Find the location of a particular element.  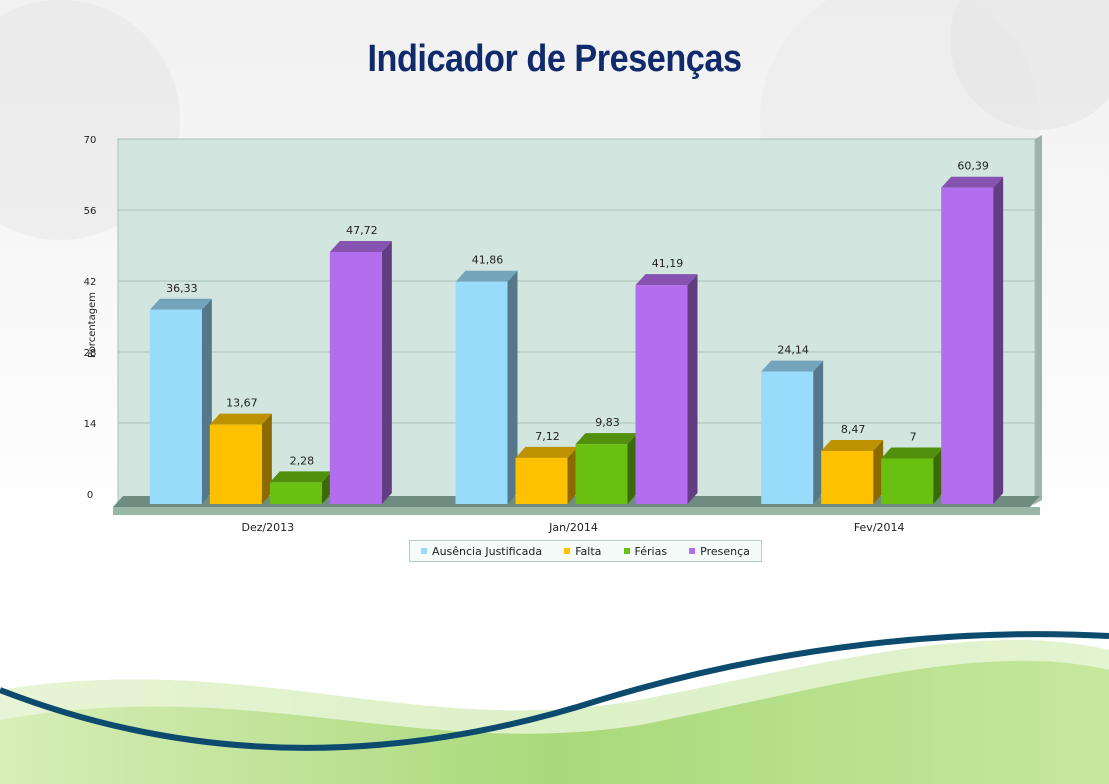

data-label: 2,28 is located at coordinates (302, 460).